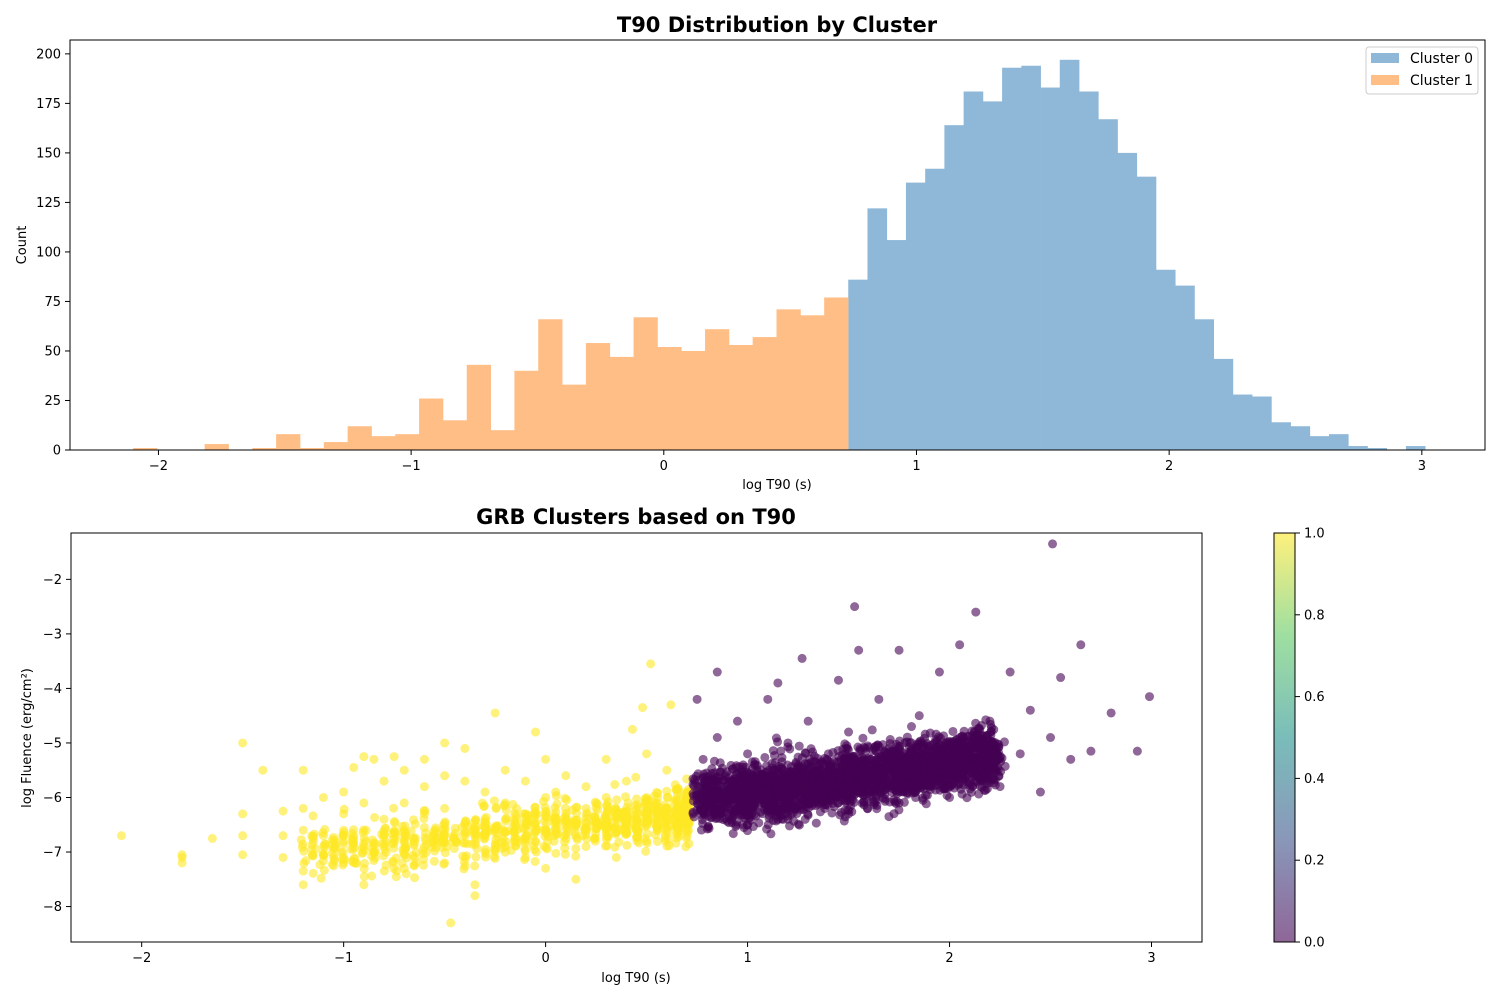 The height and width of the screenshot is (1000, 1500). Describe the element at coordinates (48, 104) in the screenshot. I see `y-tick-label: 175` at that location.